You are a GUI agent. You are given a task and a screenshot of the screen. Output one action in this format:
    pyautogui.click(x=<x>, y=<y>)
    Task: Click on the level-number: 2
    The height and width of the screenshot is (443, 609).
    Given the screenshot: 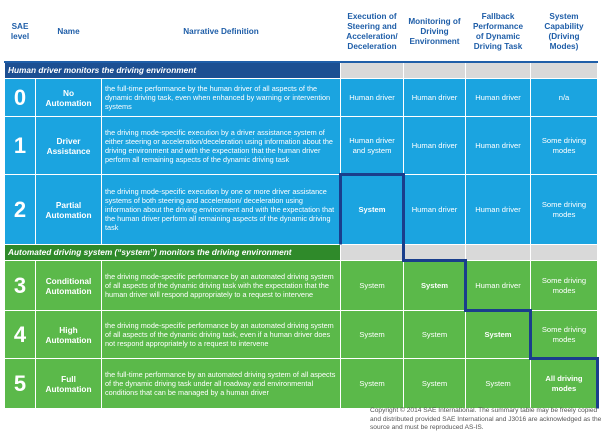 What is the action you would take?
    pyautogui.click(x=20, y=209)
    